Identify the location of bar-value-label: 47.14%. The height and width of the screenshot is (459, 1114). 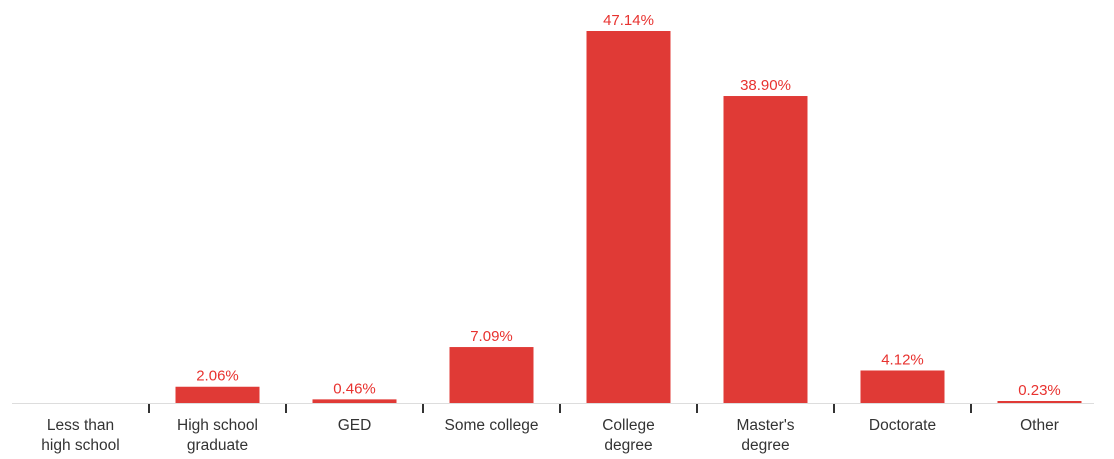
(628, 20).